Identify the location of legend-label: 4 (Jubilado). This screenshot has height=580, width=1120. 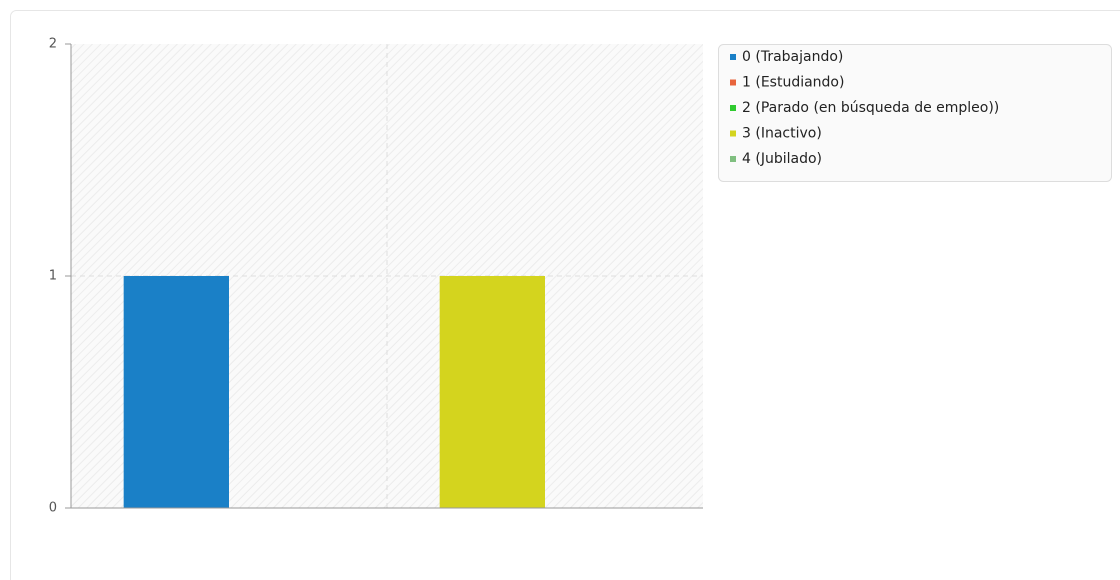
(782, 159).